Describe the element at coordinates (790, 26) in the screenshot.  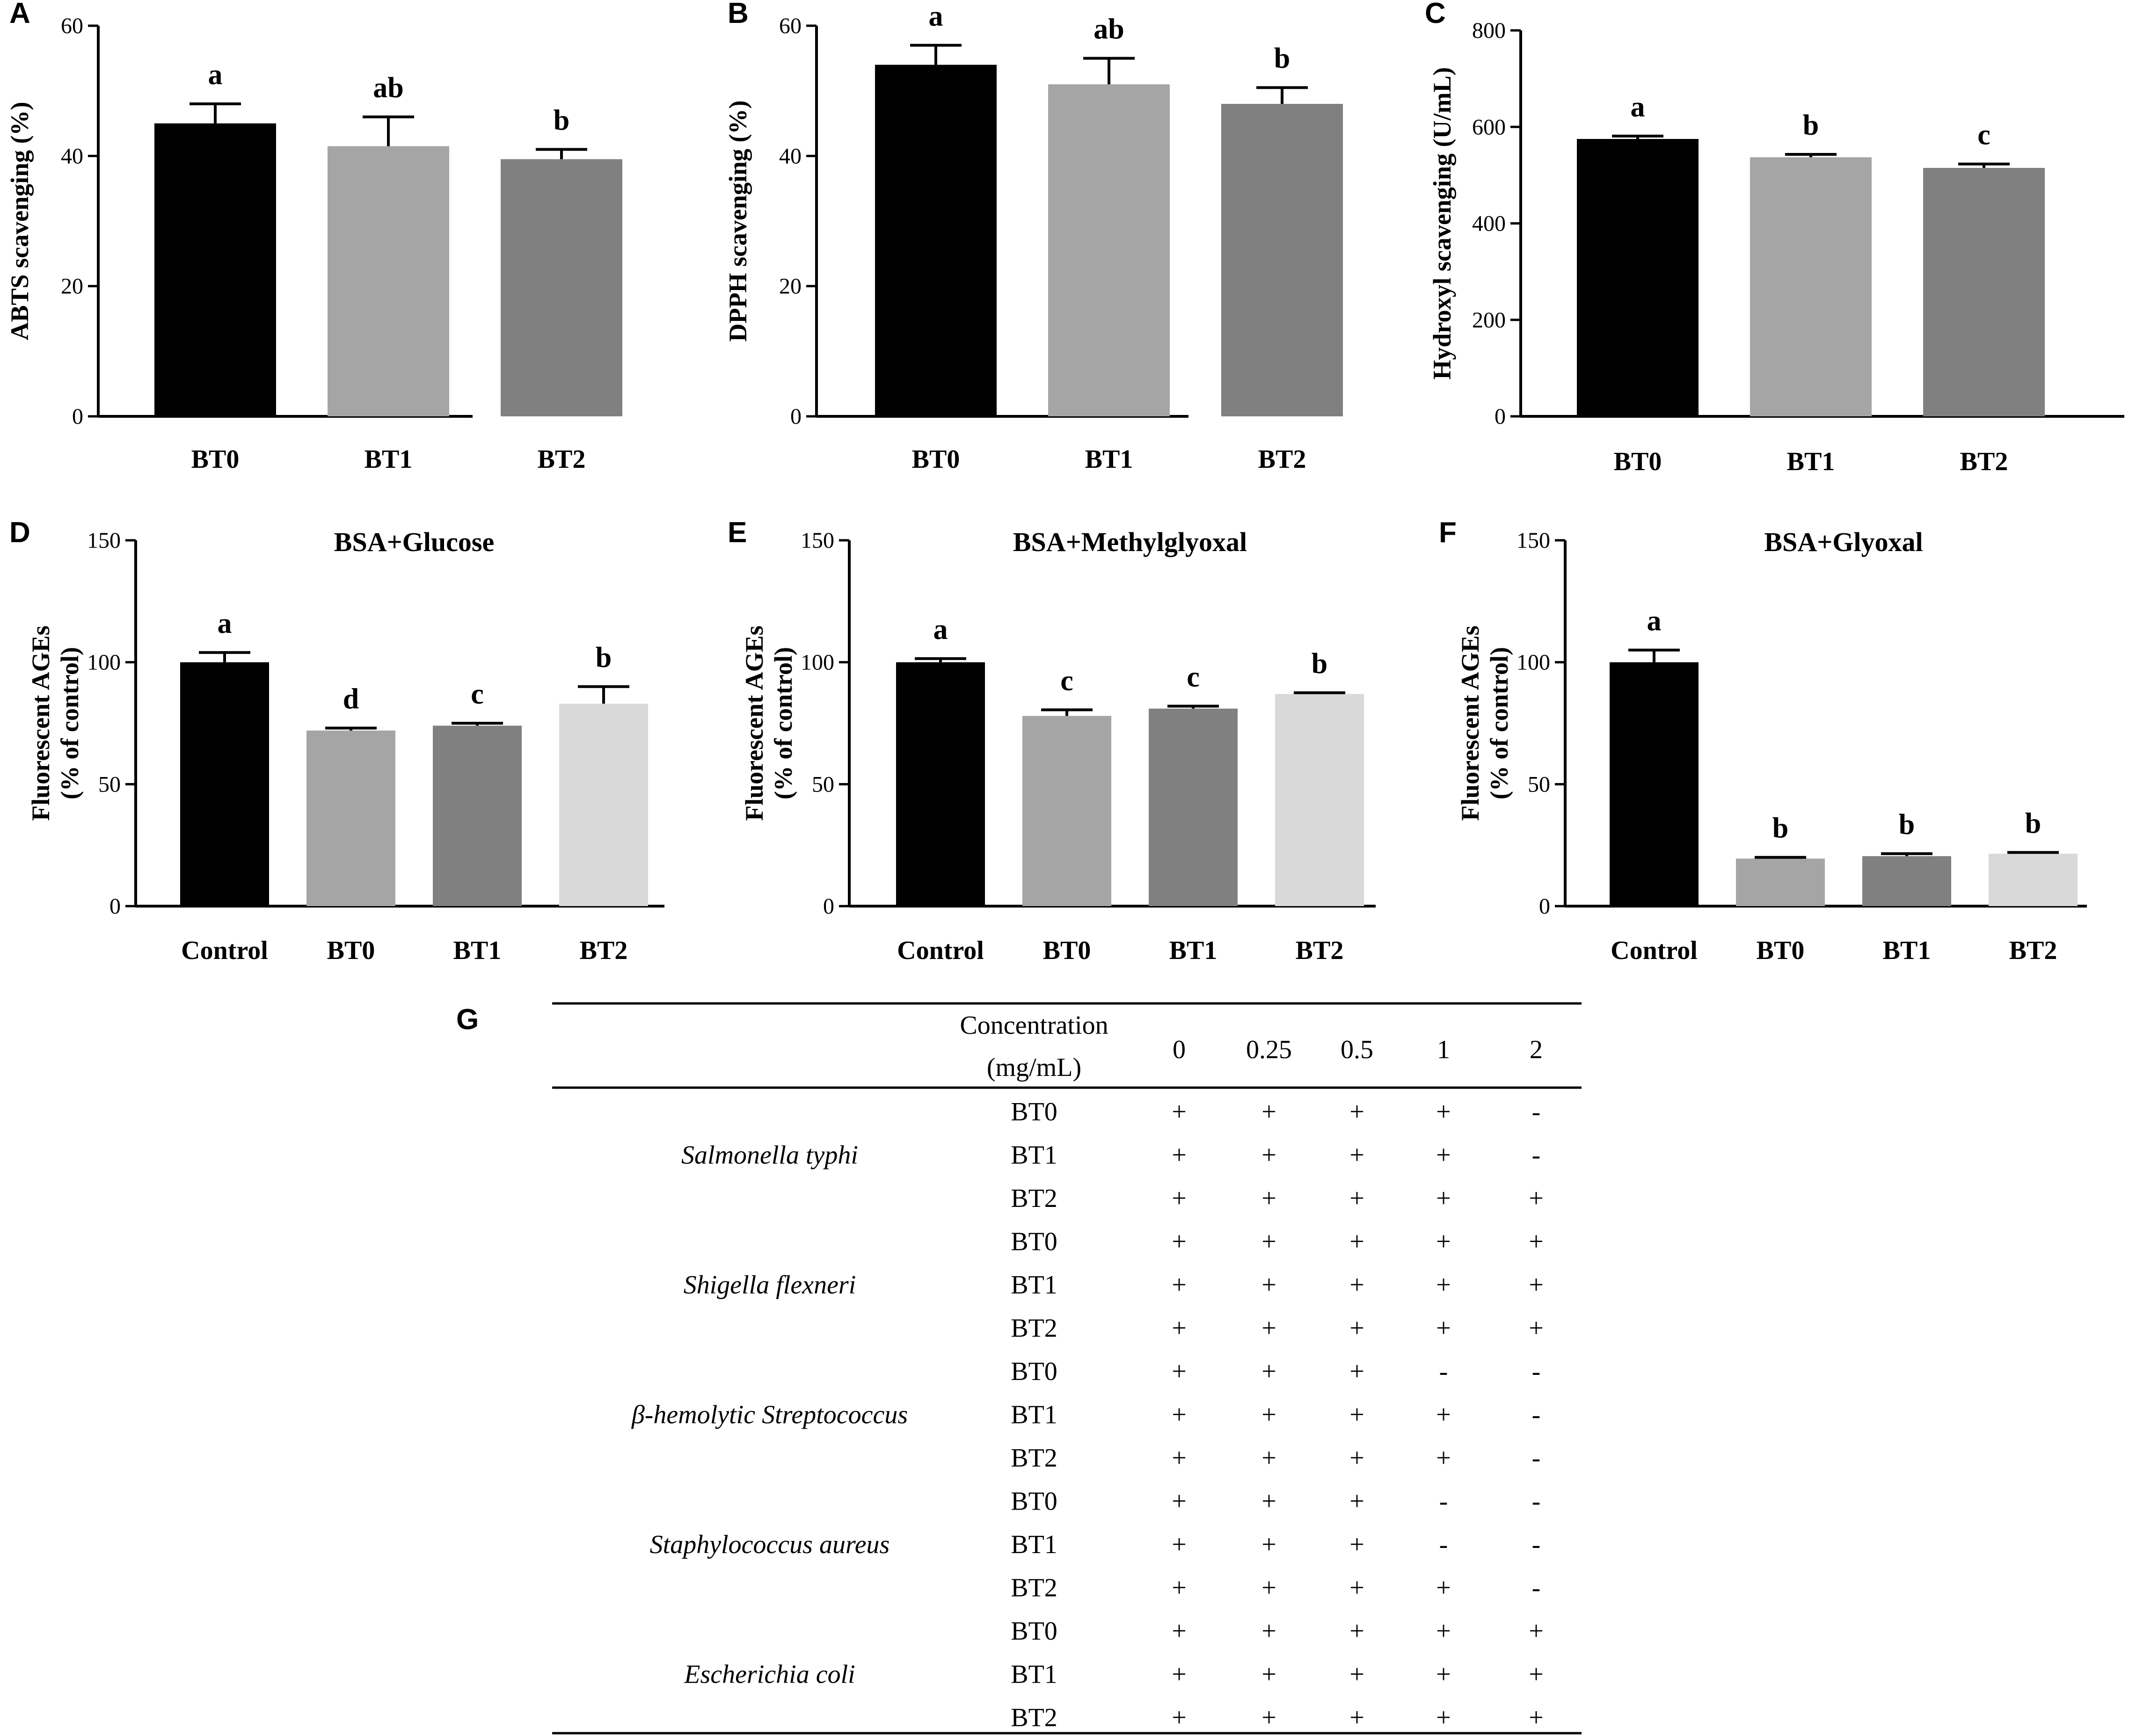
I see `y-tick-label: 60` at that location.